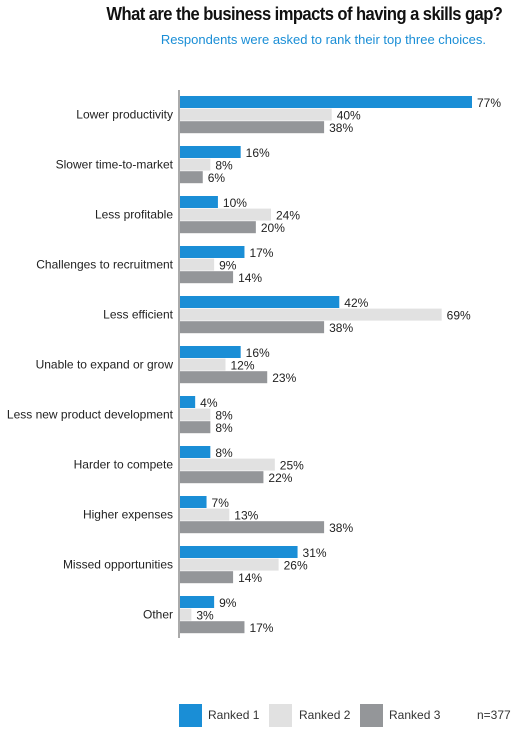 The height and width of the screenshot is (732, 516). I want to click on value-label-lower-productivity-ranked-1: 77%, so click(489, 103).